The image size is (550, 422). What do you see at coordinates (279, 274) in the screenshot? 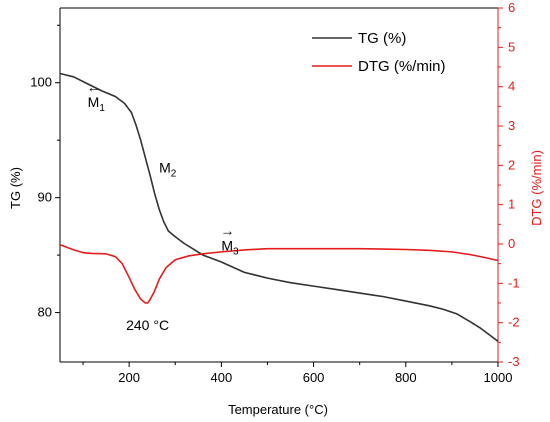
I see `dtg-series-line` at bounding box center [279, 274].